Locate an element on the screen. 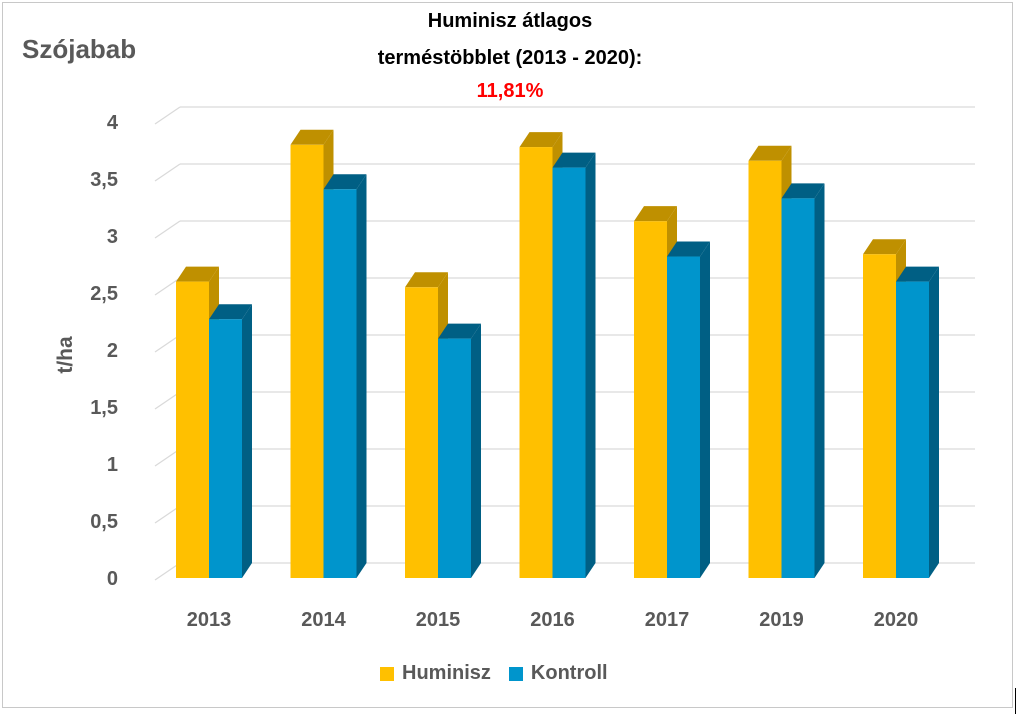 The height and width of the screenshot is (717, 1024). y-tick-label: 1 is located at coordinates (112, 465).